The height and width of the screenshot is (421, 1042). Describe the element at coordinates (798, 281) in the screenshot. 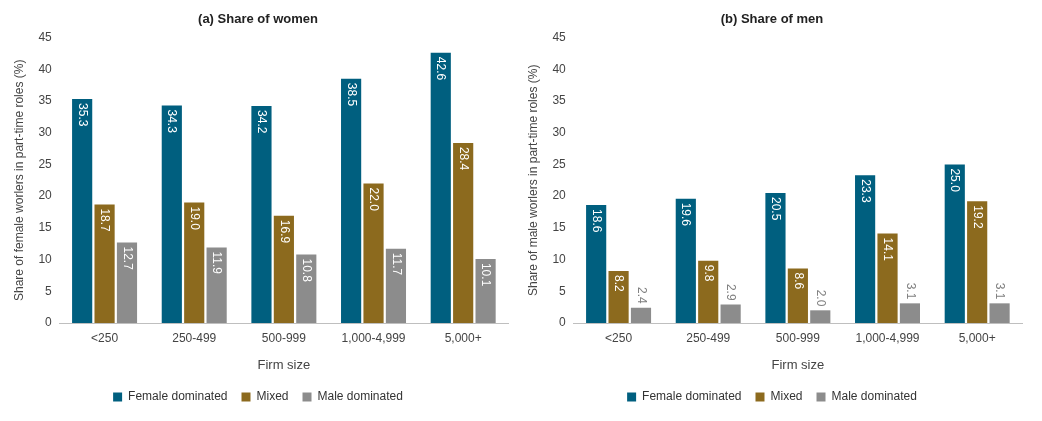

I see `data-label: 8.6` at that location.